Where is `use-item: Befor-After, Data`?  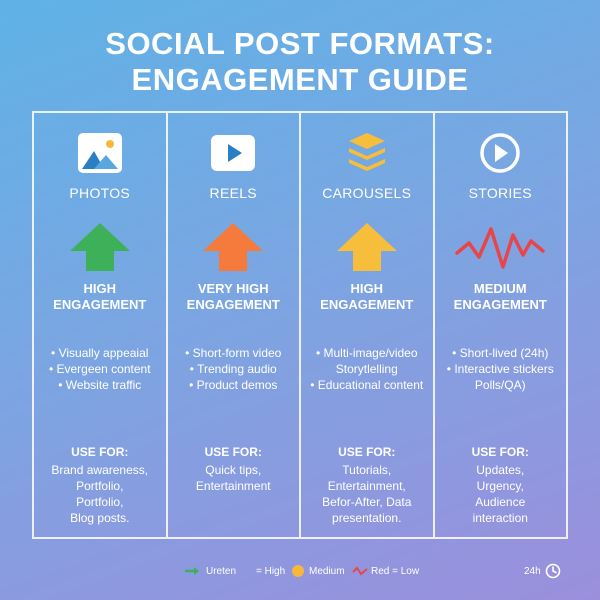
use-item: Befor-After, Data is located at coordinates (367, 502).